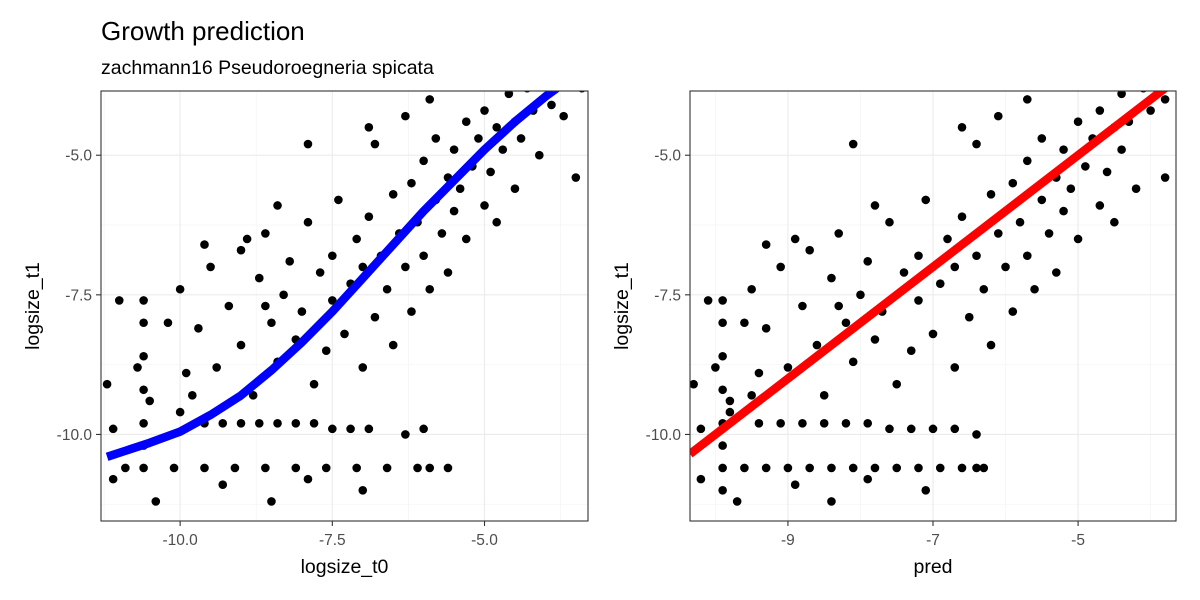 The height and width of the screenshot is (600, 1200). I want to click on x-axis-title: pred, so click(932, 567).